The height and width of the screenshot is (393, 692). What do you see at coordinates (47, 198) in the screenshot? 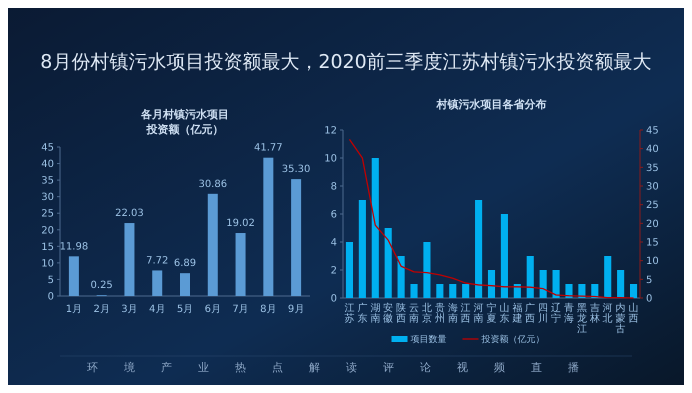
I see `y-tick-label: 30` at bounding box center [47, 198].